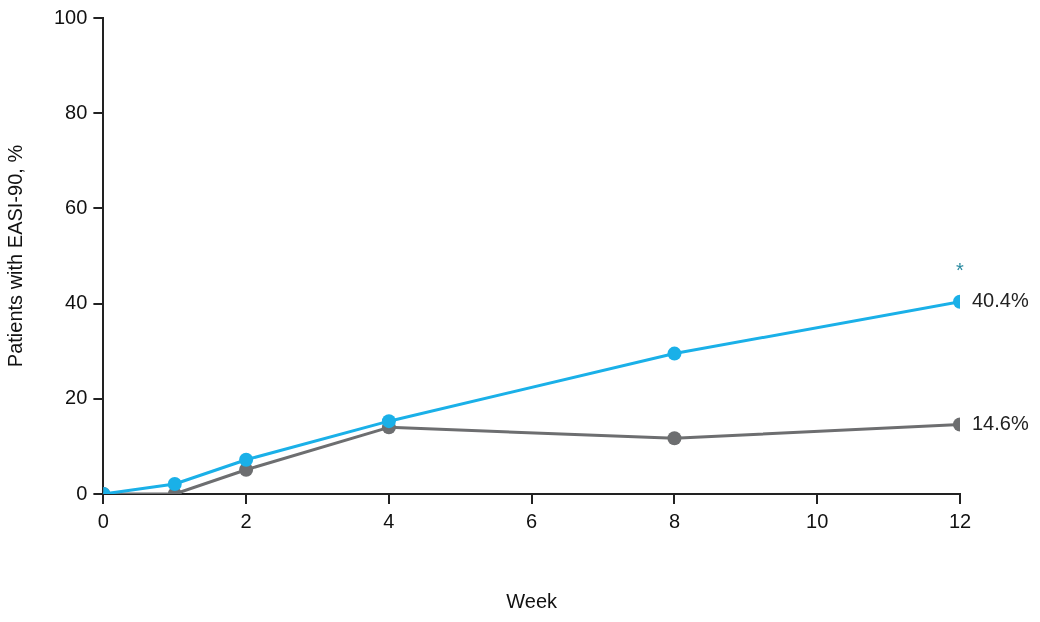 This screenshot has height=622, width=1040. I want to click on data-label: 40.4%, so click(1000, 300).